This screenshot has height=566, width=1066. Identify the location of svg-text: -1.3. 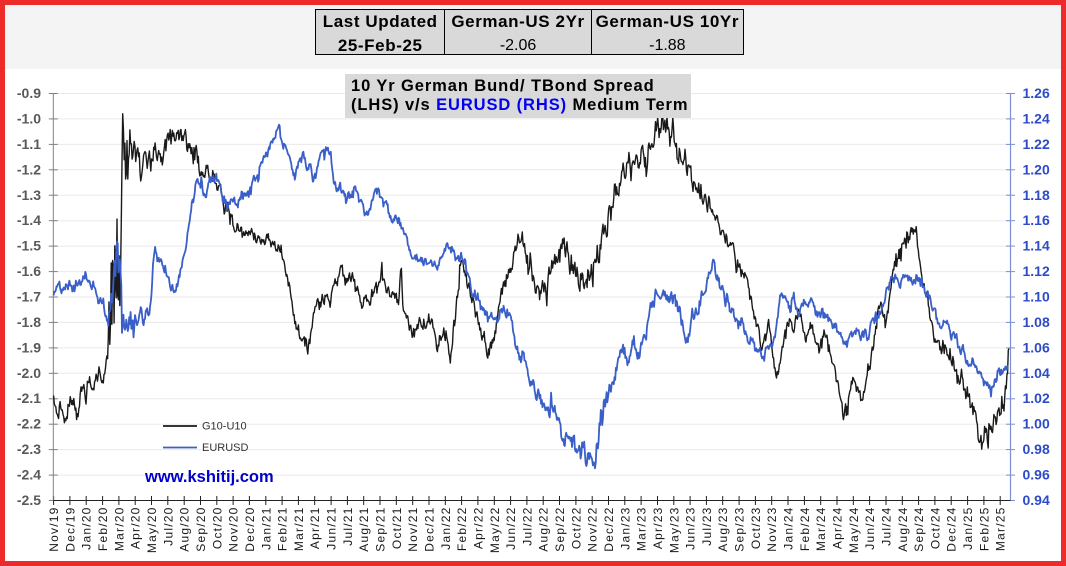
(29, 195).